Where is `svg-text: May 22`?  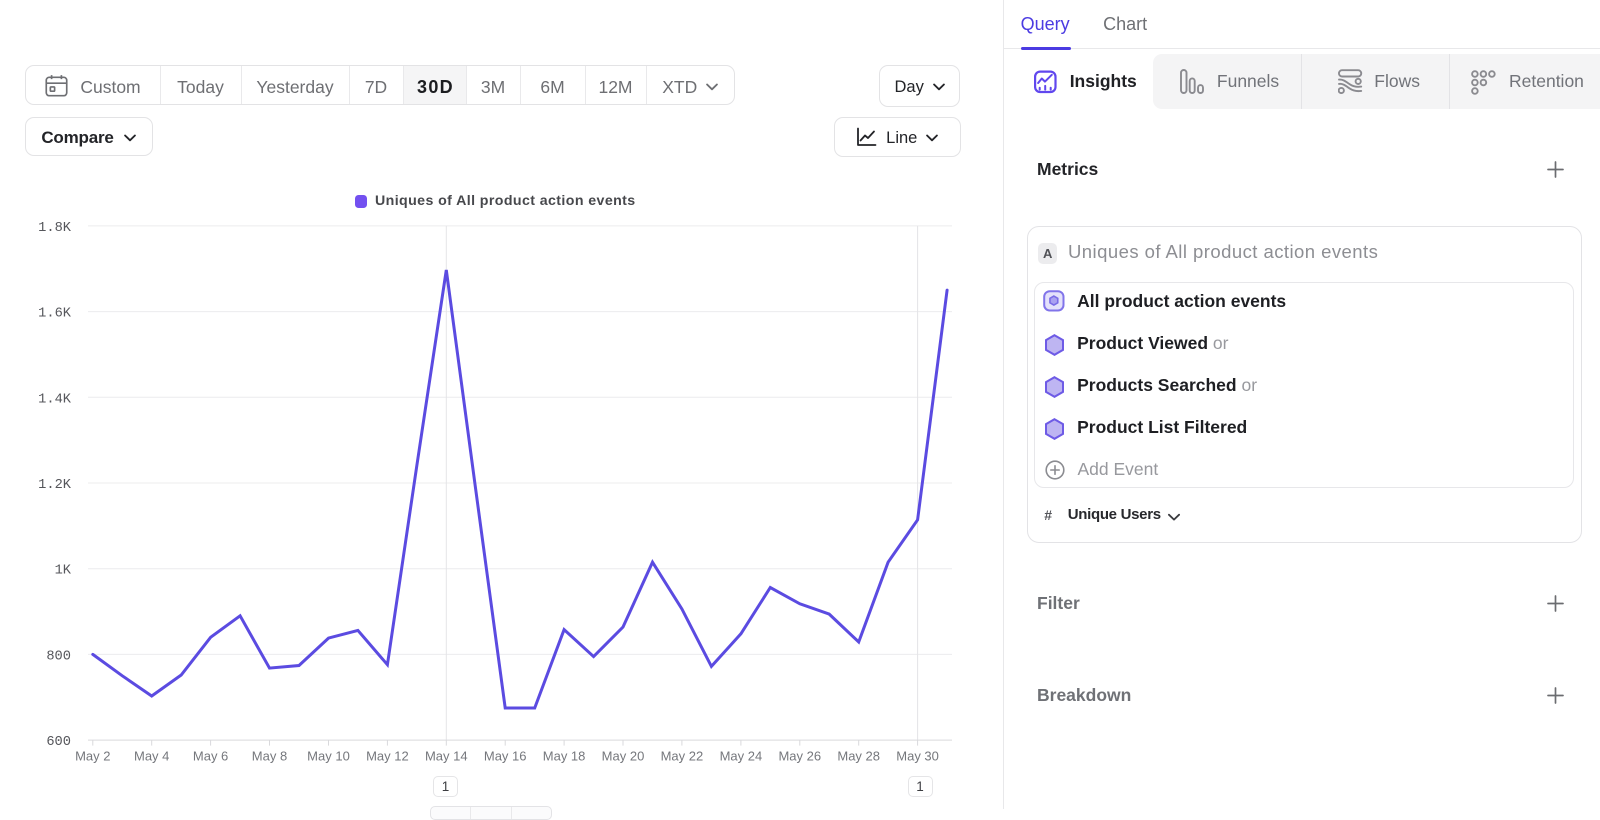
svg-text: May 22 is located at coordinates (682, 756).